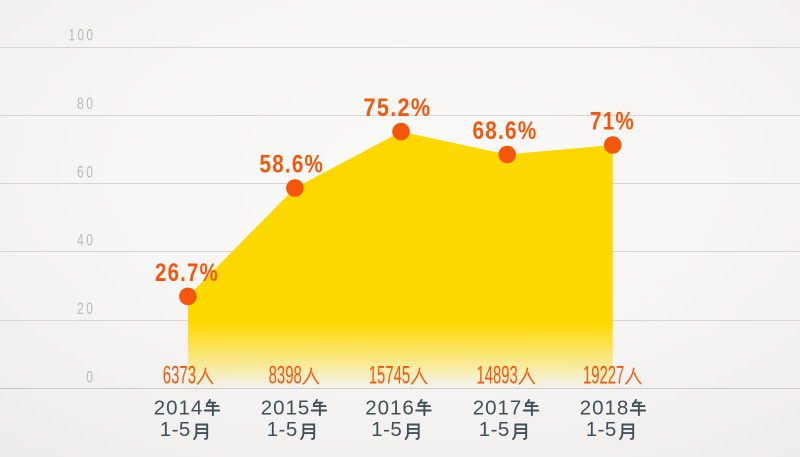 The width and height of the screenshot is (800, 457). I want to click on svg-text: 2018, so click(605, 408).